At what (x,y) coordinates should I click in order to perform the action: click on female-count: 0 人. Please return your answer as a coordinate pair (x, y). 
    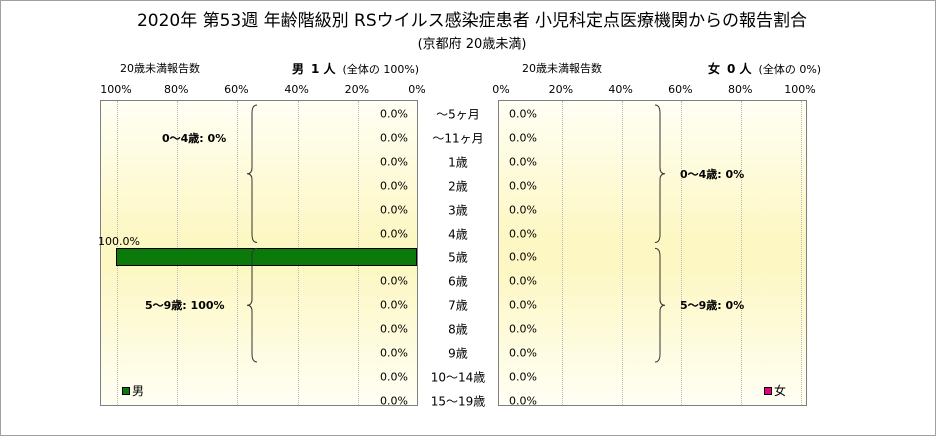
    Looking at the image, I should click on (739, 69).